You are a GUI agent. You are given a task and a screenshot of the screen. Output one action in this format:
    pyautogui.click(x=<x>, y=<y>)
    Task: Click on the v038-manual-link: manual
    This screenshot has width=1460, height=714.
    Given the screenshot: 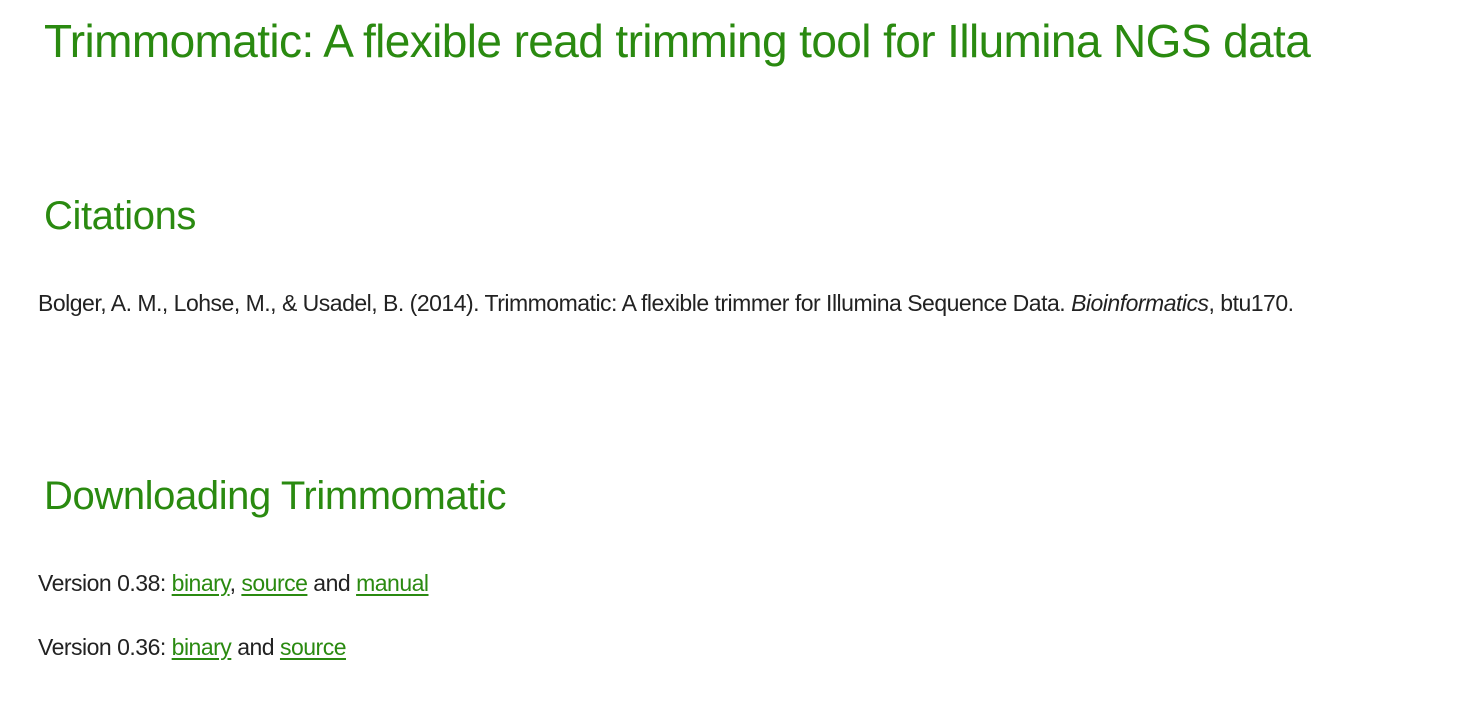 What is the action you would take?
    pyautogui.click(x=392, y=583)
    